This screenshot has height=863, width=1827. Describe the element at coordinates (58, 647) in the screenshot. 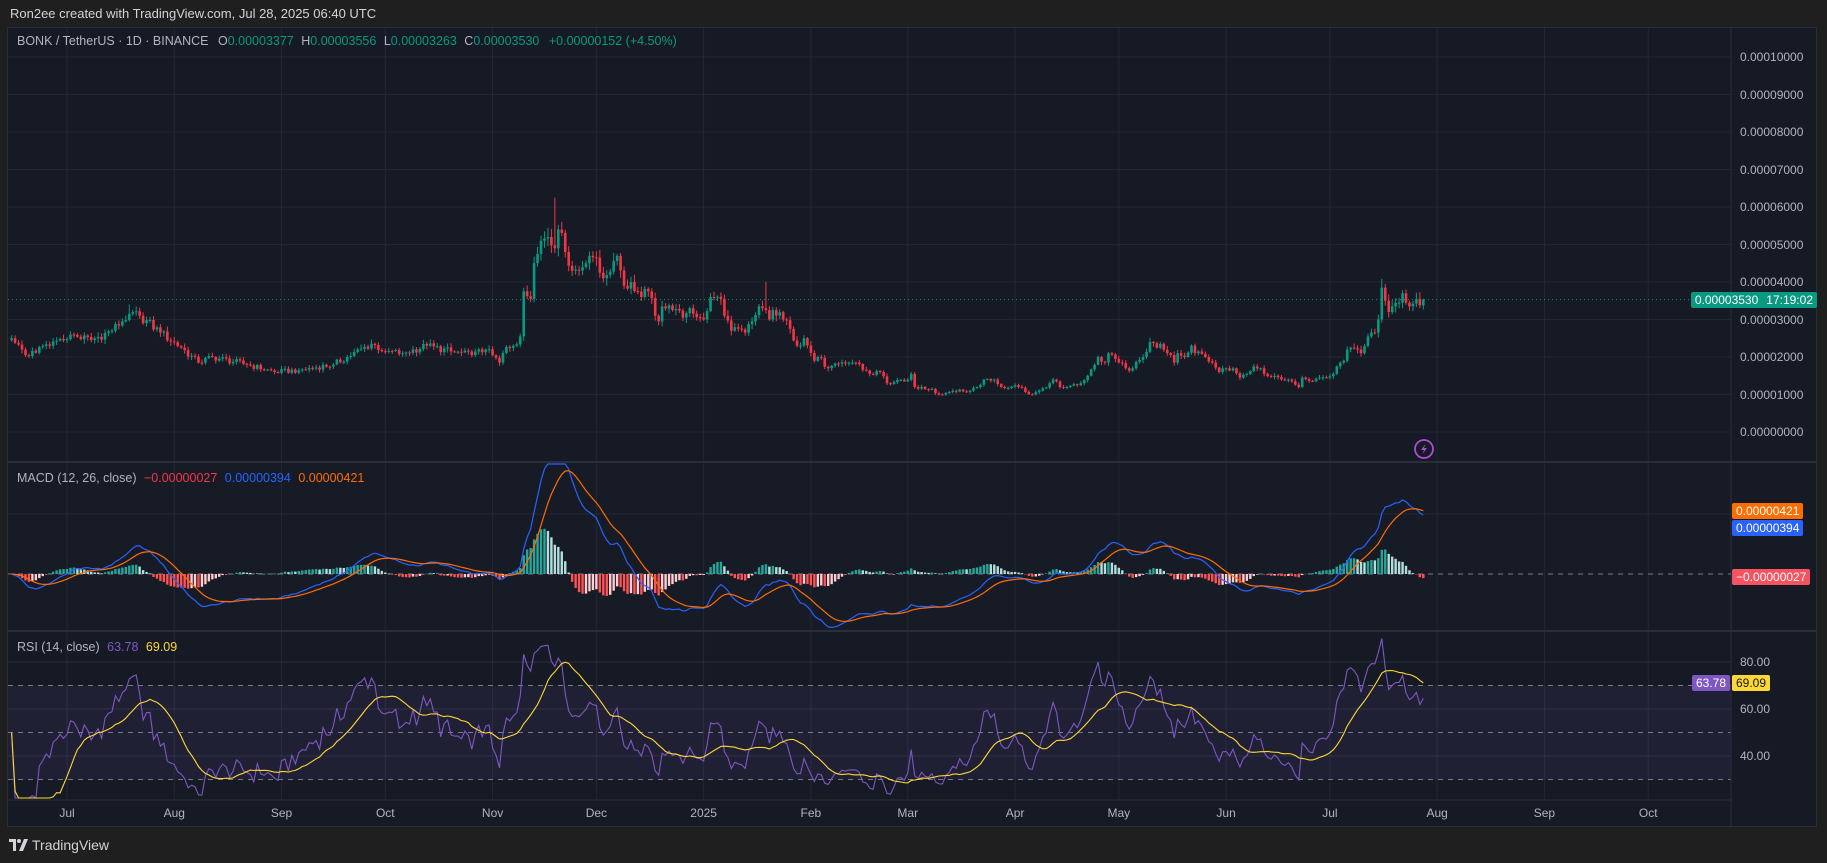

I see `rsi-title: RSI (14, close)` at that location.